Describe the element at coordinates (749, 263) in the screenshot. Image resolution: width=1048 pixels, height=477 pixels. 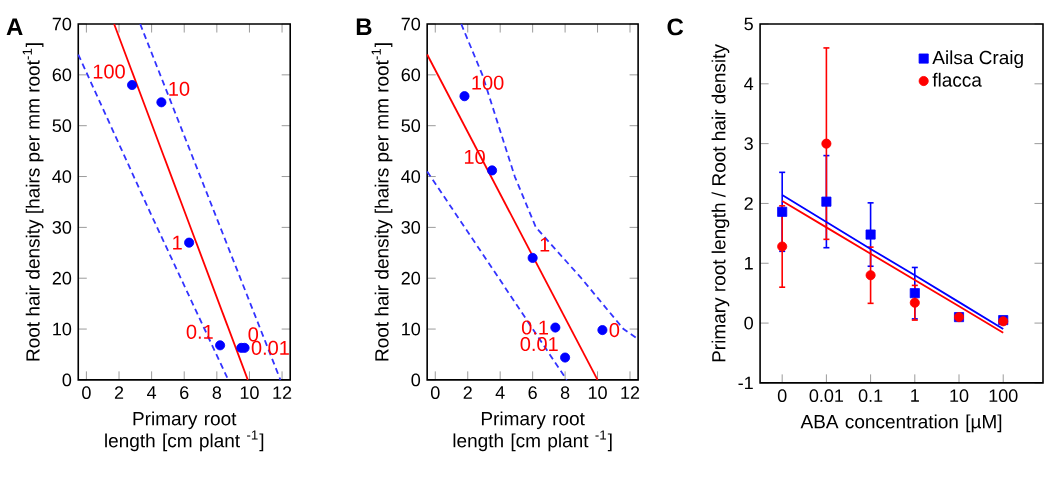
I see `y-tick-label: 1` at that location.